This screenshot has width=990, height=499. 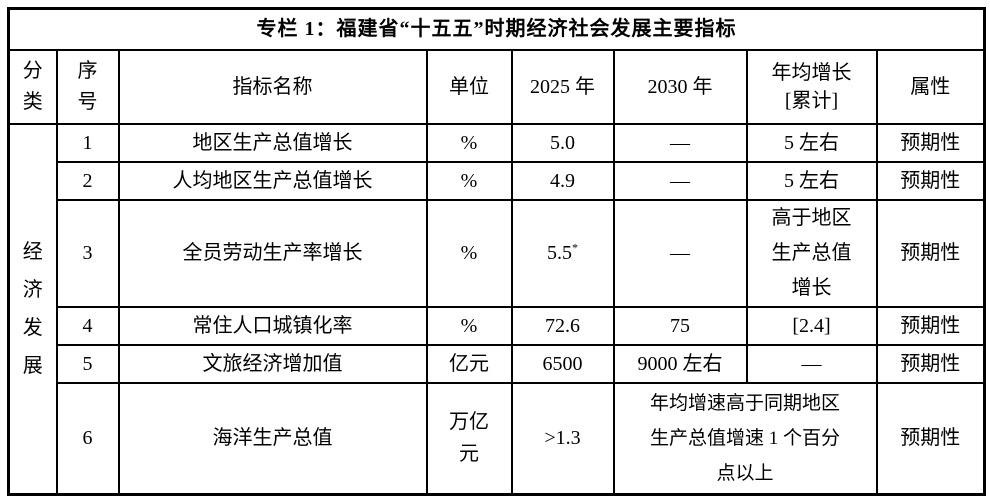 I want to click on row-3-growth: 高于地区生产总值增长, so click(x=811, y=253).